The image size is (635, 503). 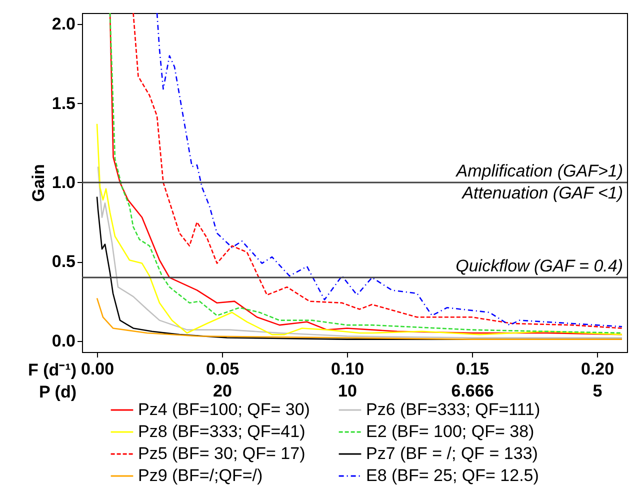 What do you see at coordinates (64, 340) in the screenshot?
I see `y-tick-label: 0.0` at bounding box center [64, 340].